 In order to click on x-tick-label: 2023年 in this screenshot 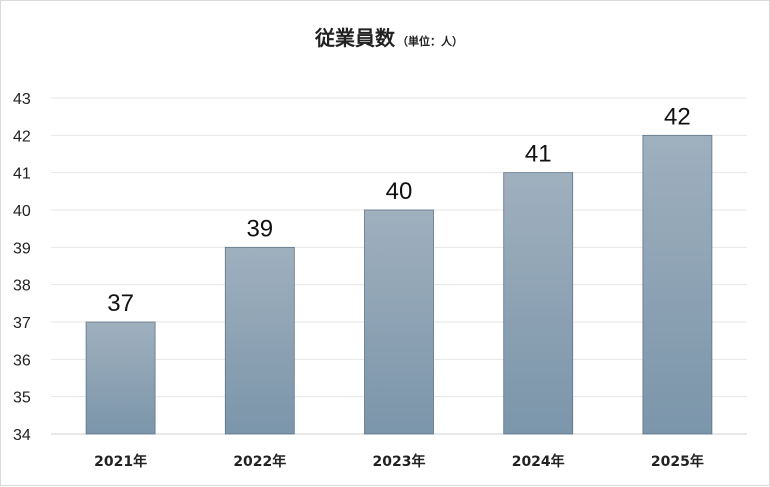, I will do `click(399, 461)`.